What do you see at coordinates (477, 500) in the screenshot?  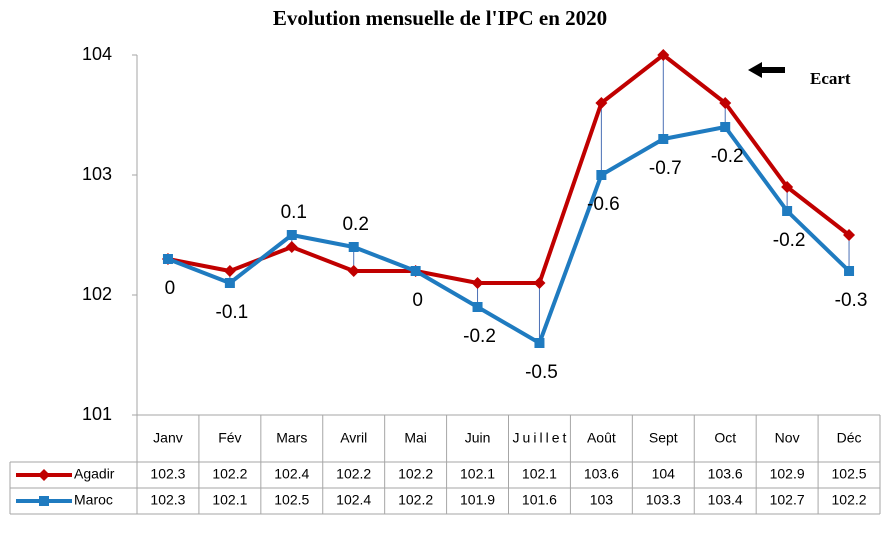 I see `table-cell: 101.9` at bounding box center [477, 500].